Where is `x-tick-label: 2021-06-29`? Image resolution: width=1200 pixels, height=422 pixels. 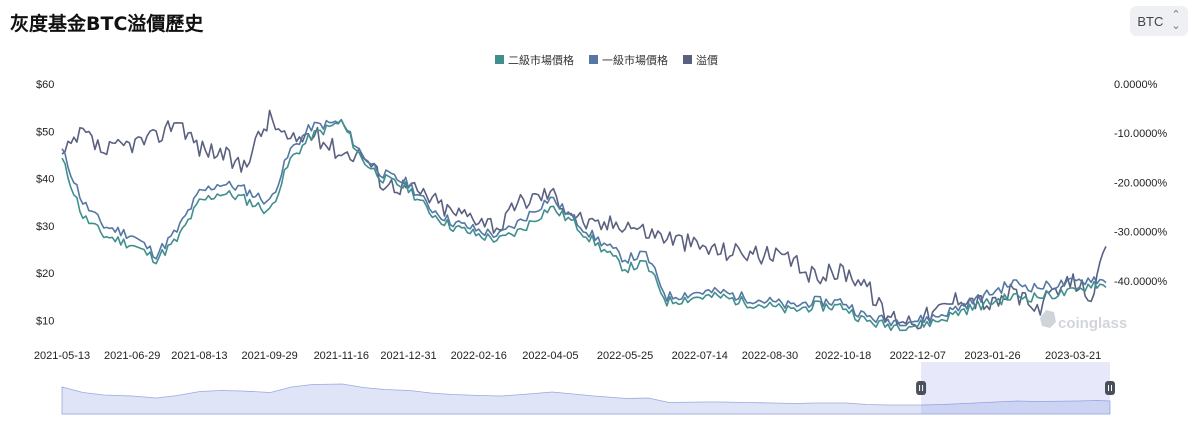
x-tick-label: 2021-06-29 is located at coordinates (132, 356).